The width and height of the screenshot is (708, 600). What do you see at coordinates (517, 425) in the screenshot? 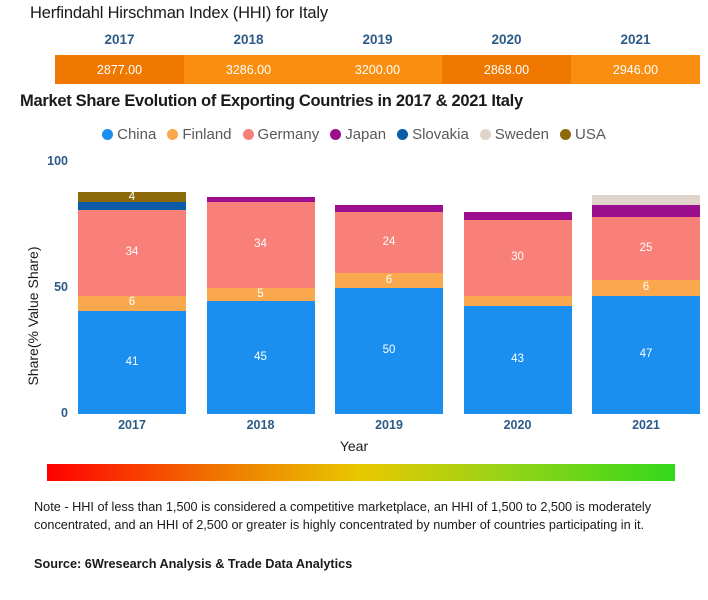
I see `x-tick-2020: 2020` at bounding box center [517, 425].